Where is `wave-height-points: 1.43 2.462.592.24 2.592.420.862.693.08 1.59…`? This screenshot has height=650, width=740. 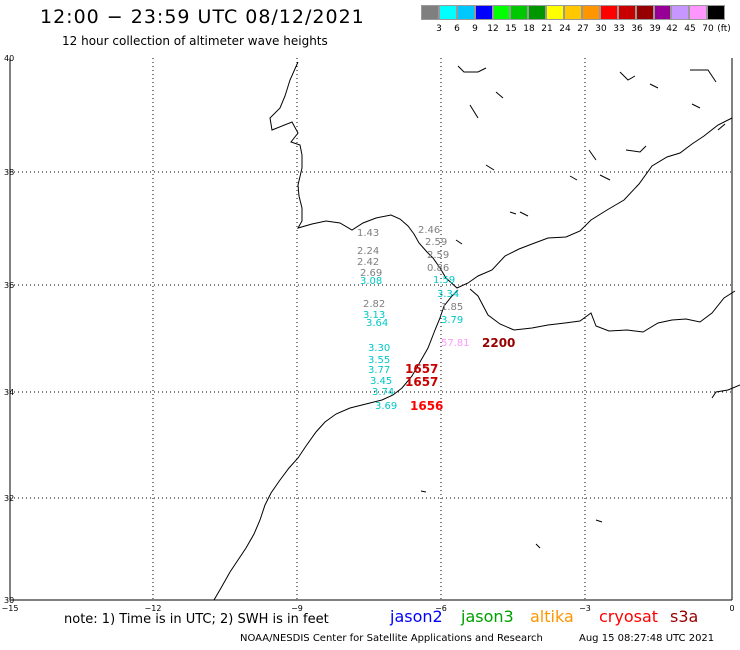
wave-height-points: 1.43 2.462.592.24 2.592.420.862.693.08 1.59… is located at coordinates (413, 318).